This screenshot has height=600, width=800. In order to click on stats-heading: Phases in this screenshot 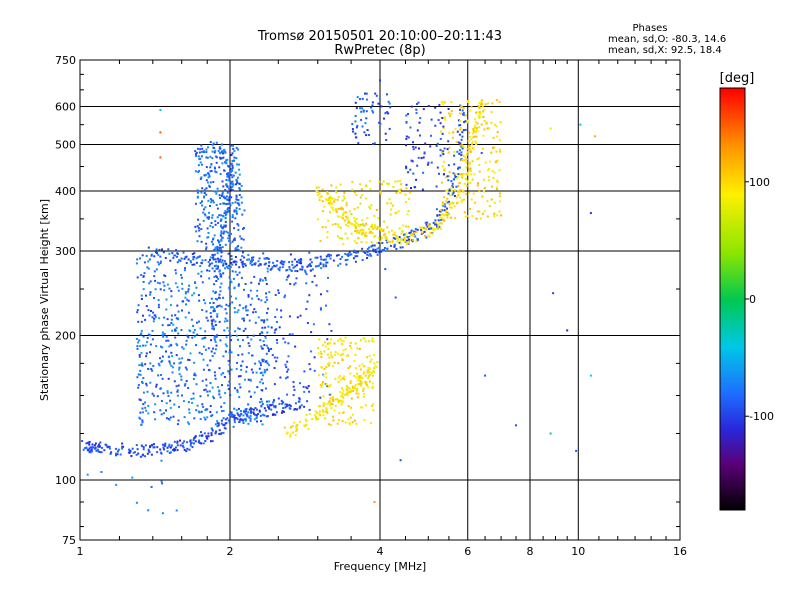, I will do `click(649, 28)`.